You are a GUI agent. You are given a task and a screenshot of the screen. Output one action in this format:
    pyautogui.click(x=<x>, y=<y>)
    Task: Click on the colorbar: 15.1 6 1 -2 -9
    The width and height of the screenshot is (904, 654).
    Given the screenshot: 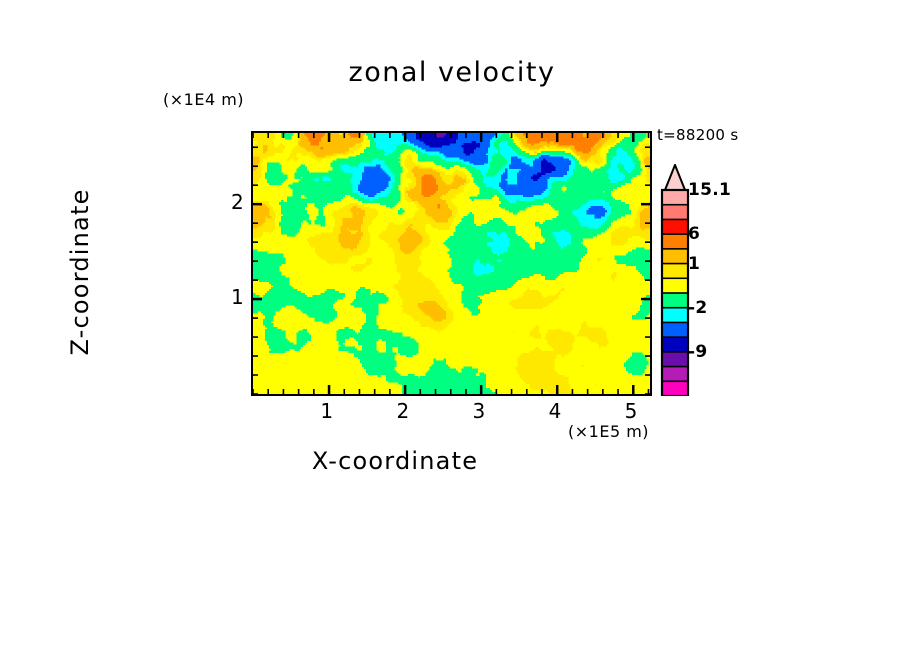 What is the action you would take?
    pyautogui.click(x=715, y=280)
    